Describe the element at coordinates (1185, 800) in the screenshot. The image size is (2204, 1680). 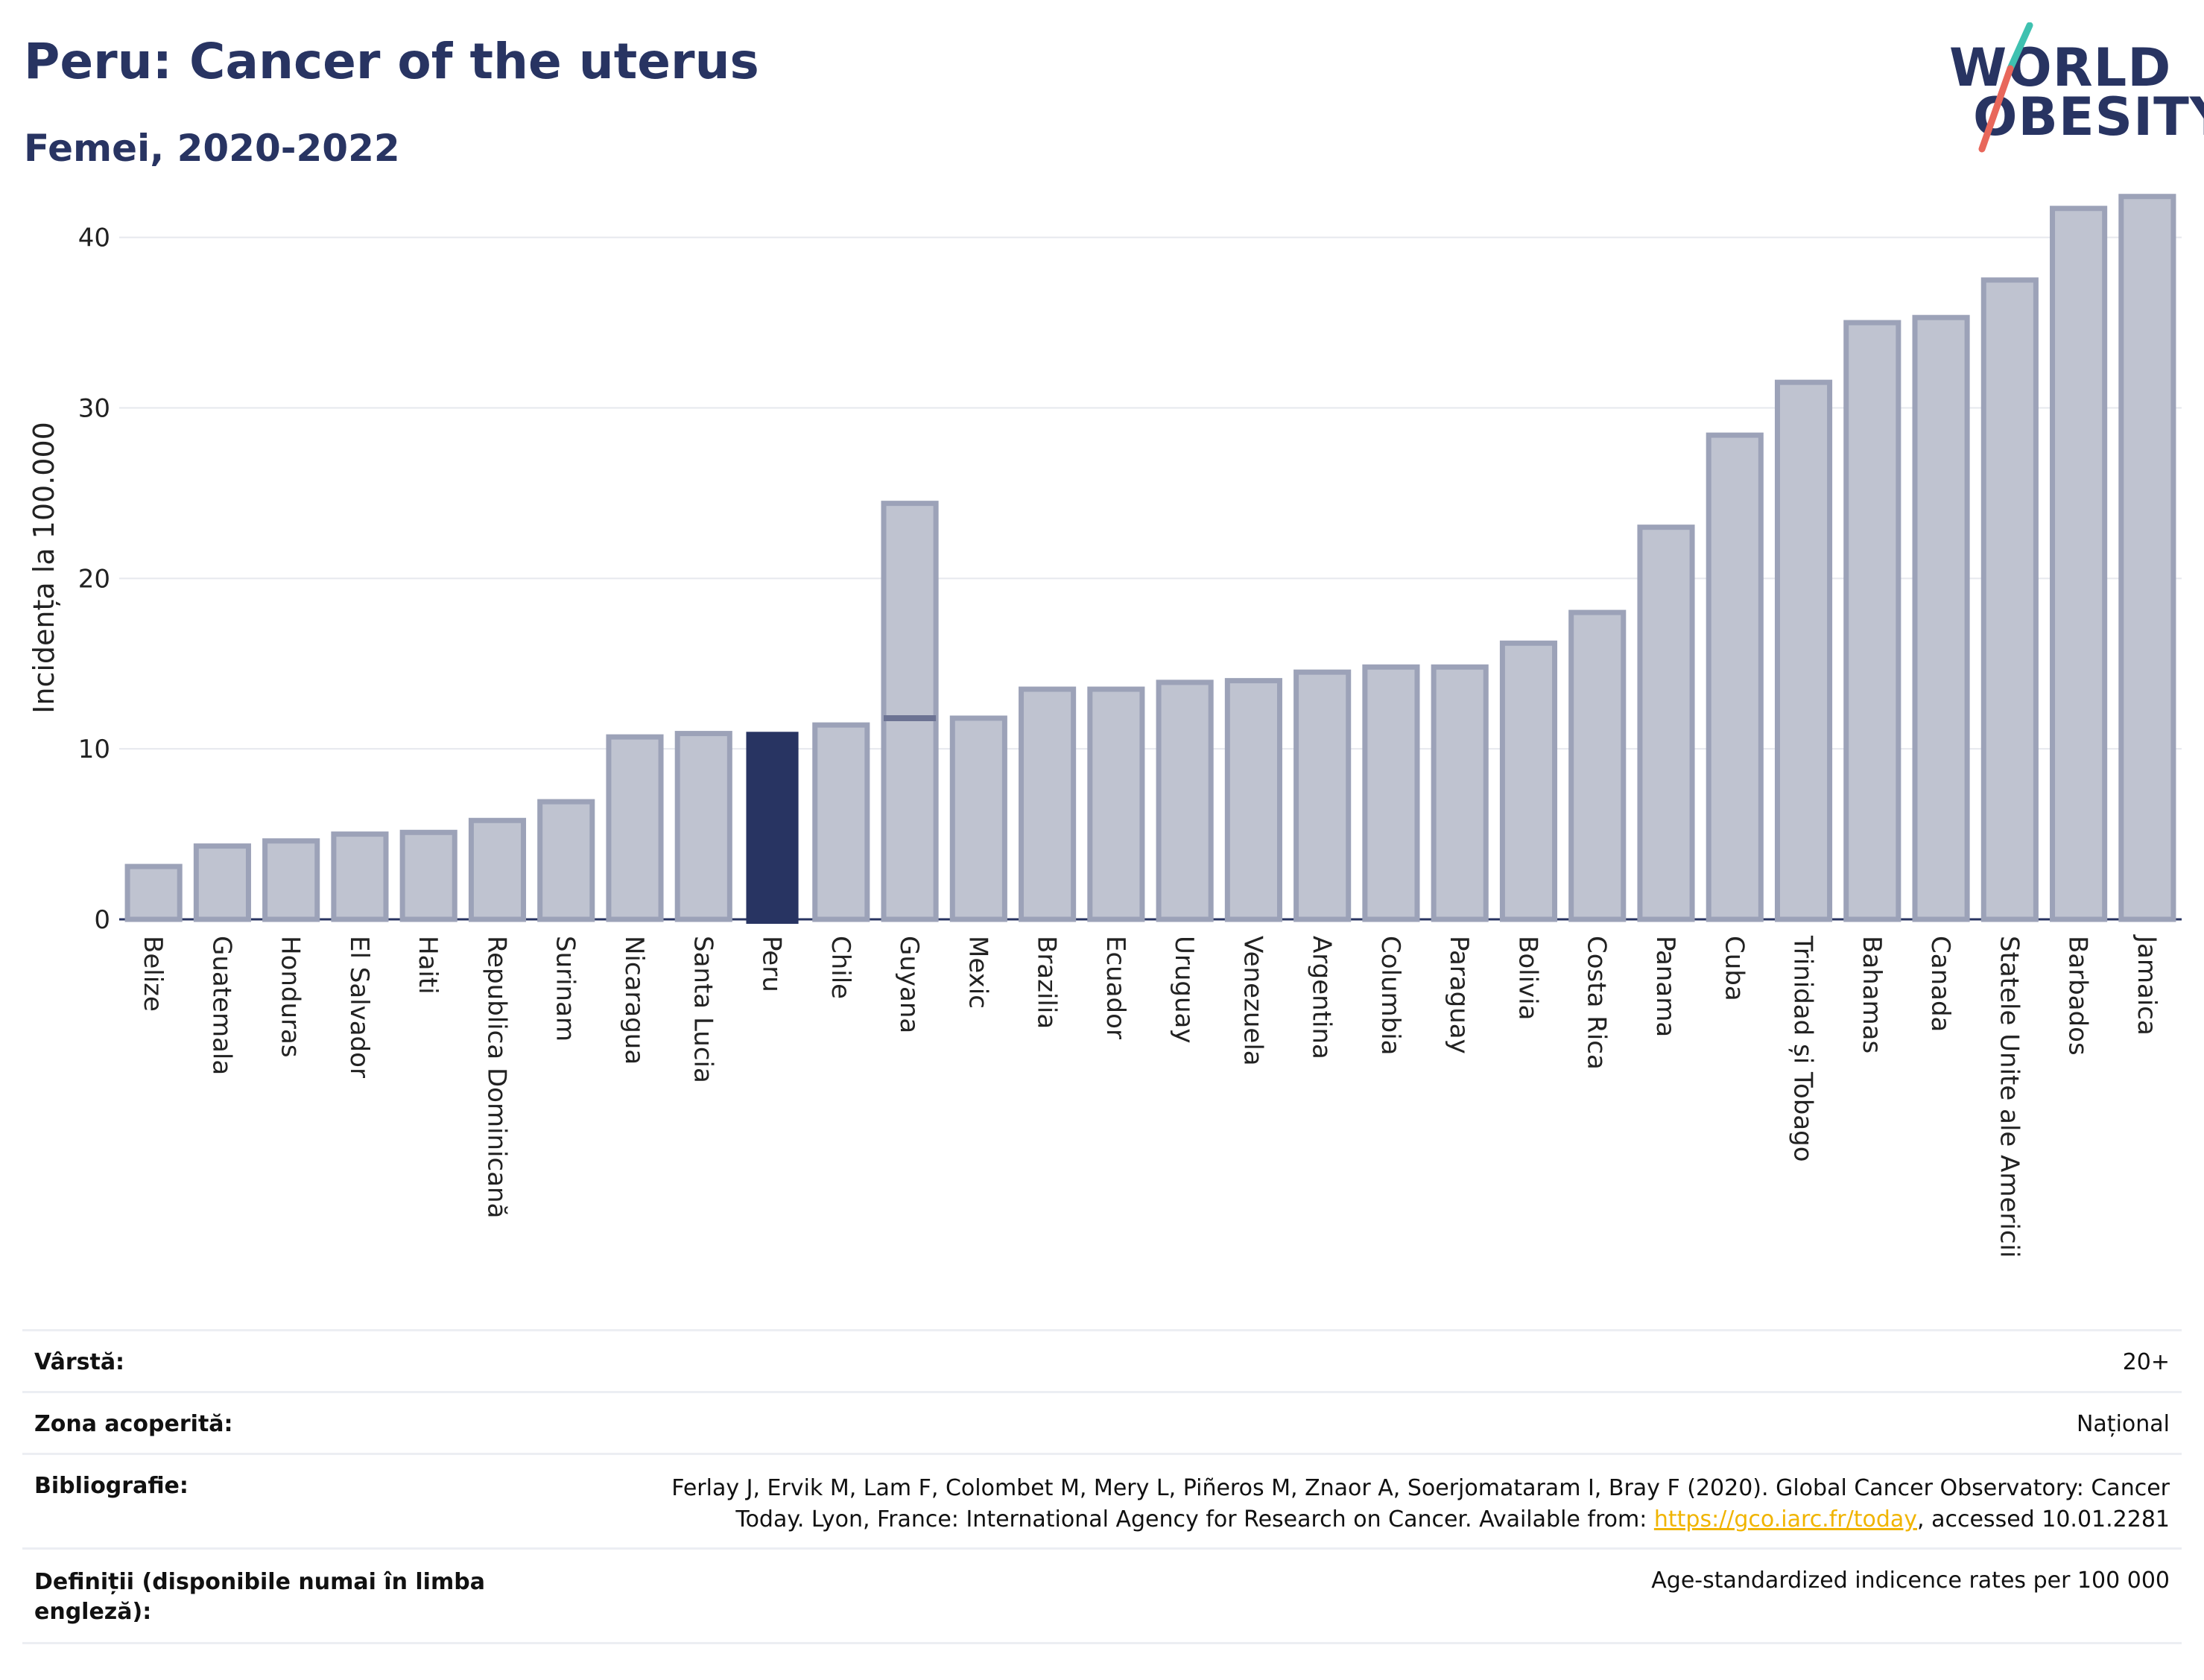
I see `bar-uruguay` at that location.